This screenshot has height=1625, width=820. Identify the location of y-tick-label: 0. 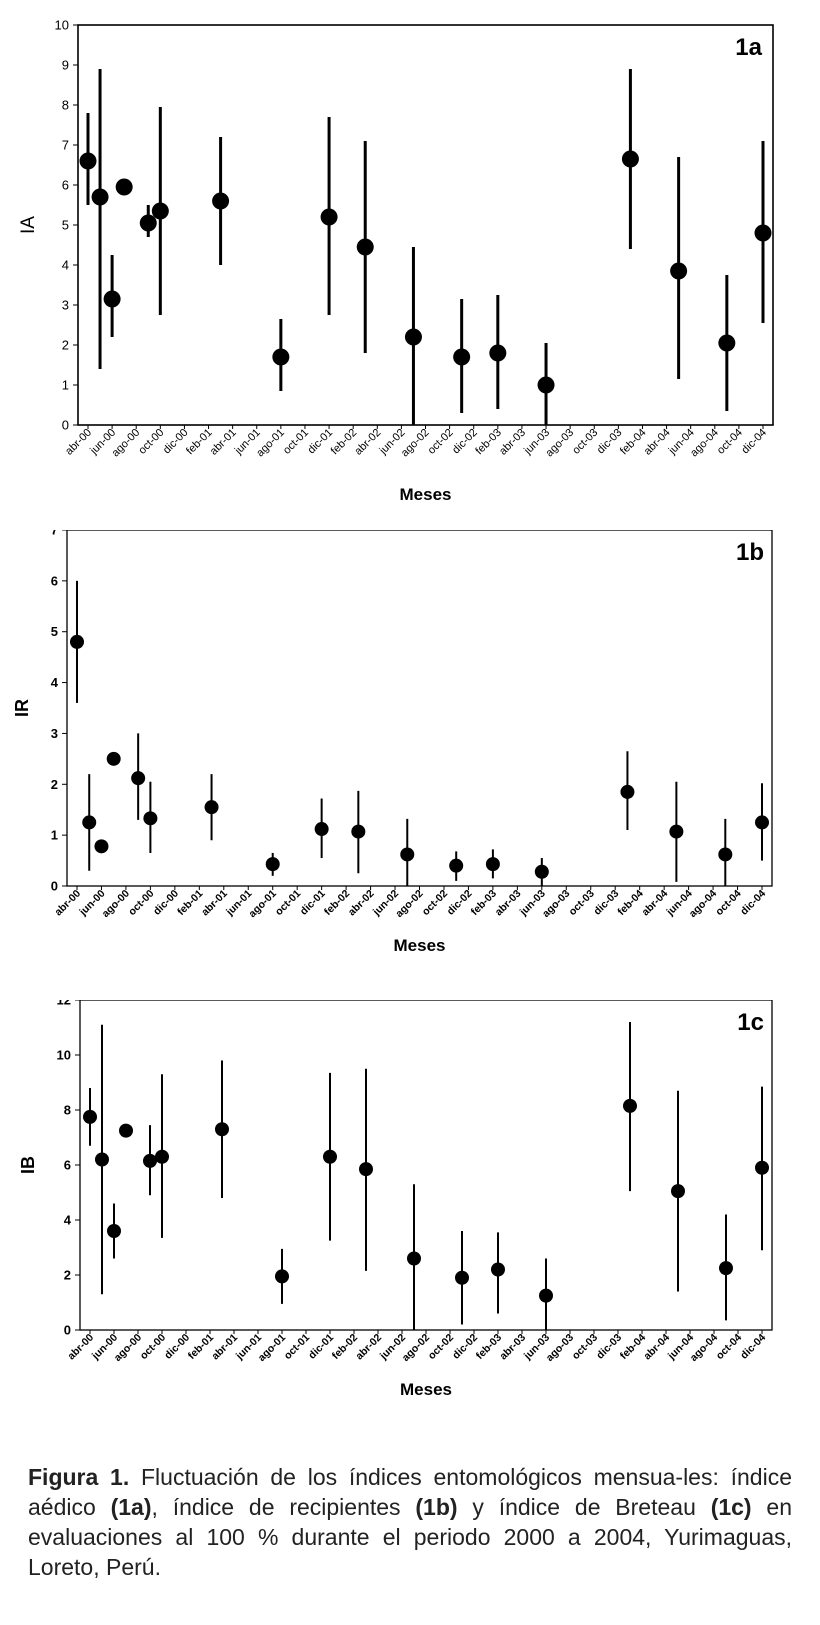
(65, 425).